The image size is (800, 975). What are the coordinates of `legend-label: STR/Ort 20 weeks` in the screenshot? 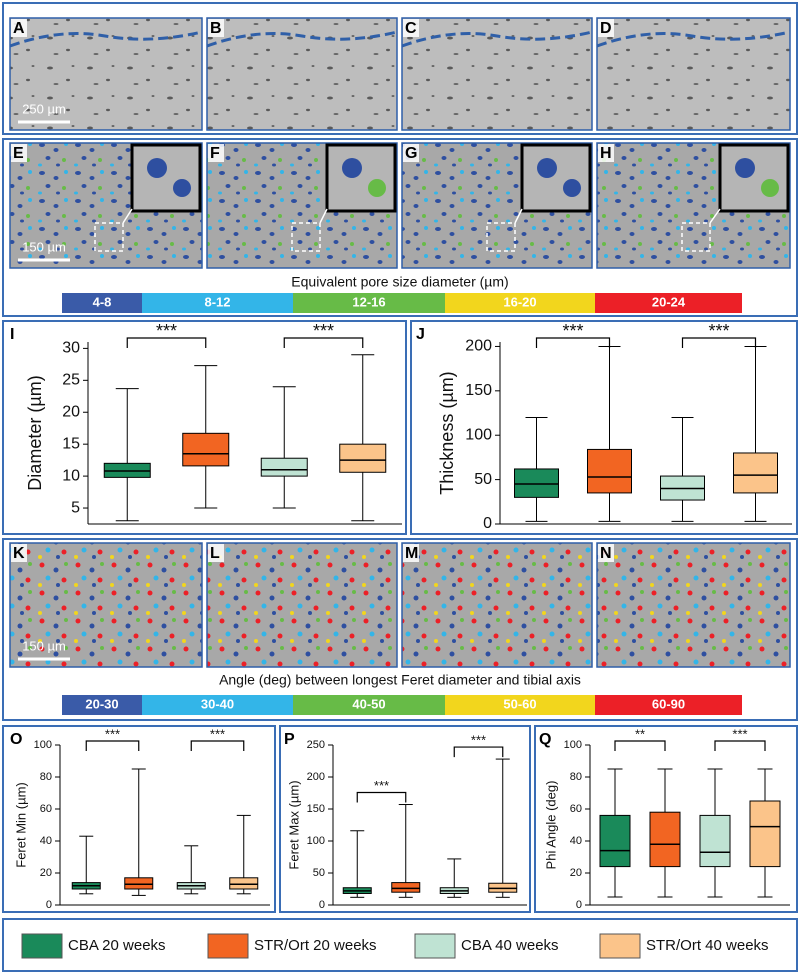 It's located at (315, 945).